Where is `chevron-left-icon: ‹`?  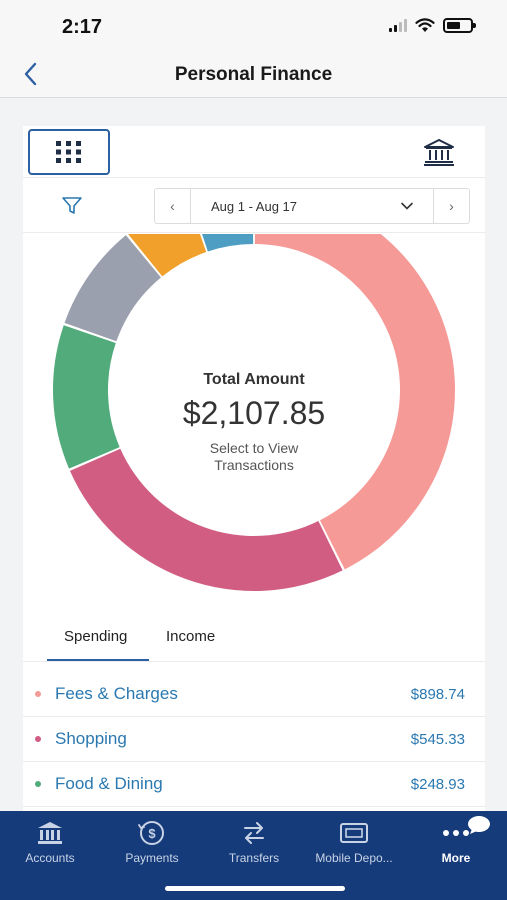 chevron-left-icon: ‹ is located at coordinates (172, 206).